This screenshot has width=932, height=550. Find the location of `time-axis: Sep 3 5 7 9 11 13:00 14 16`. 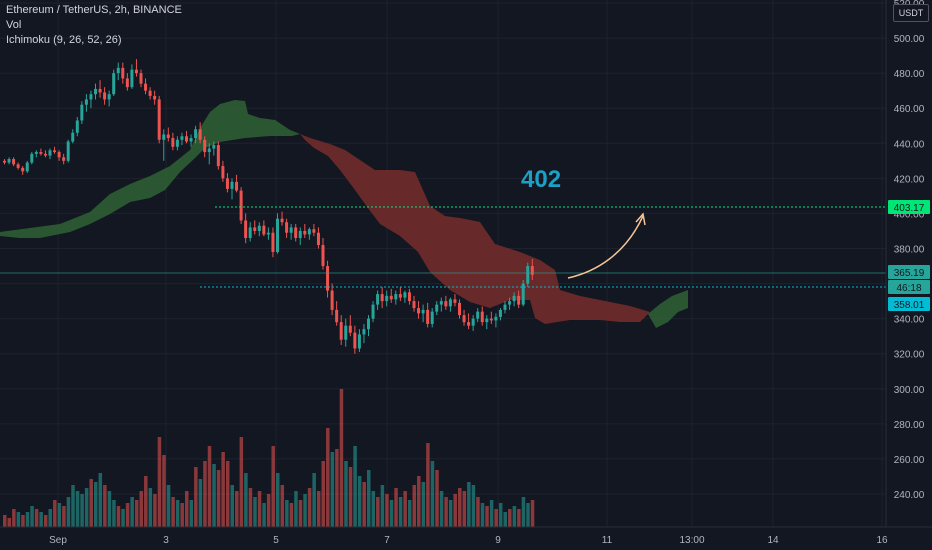

time-axis: Sep 3 5 7 9 11 13:00 14 16 is located at coordinates (466, 536).